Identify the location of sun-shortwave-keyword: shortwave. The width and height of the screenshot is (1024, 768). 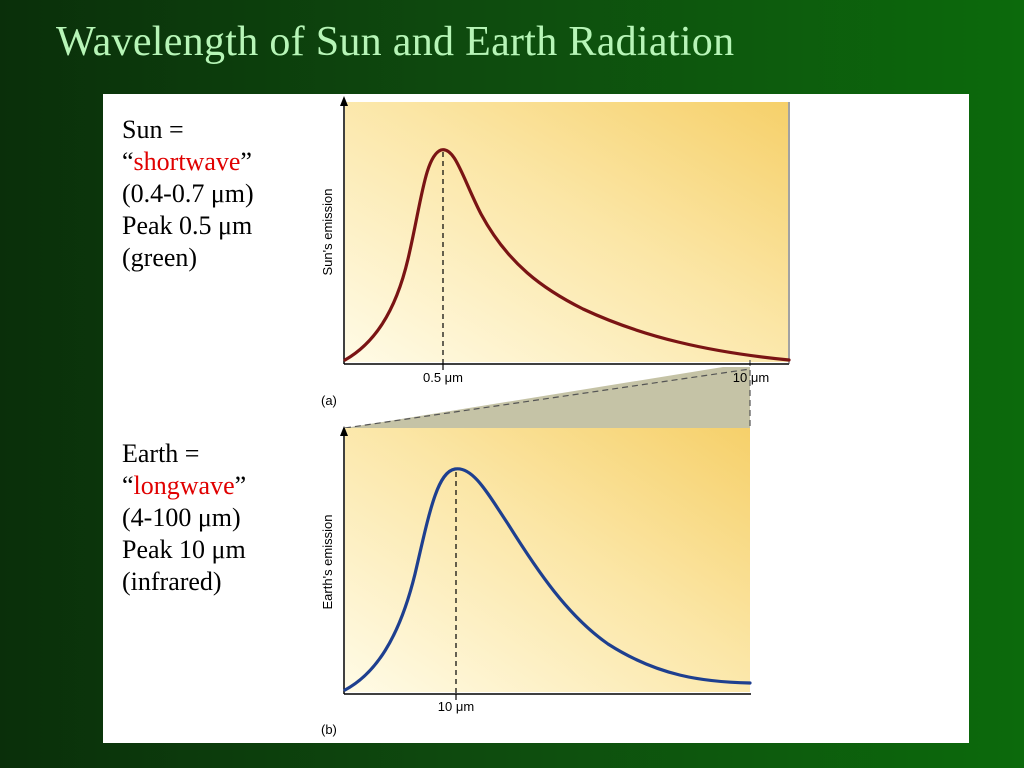
(187, 161).